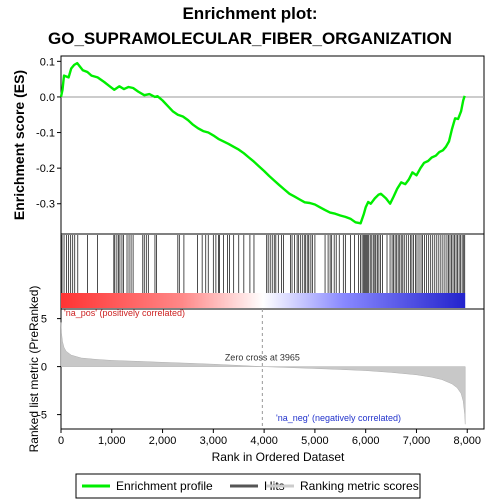 This screenshot has width=500, height=500. I want to click on neg-correlated-label: 'na_neg' (negatively correlated), so click(338, 418).